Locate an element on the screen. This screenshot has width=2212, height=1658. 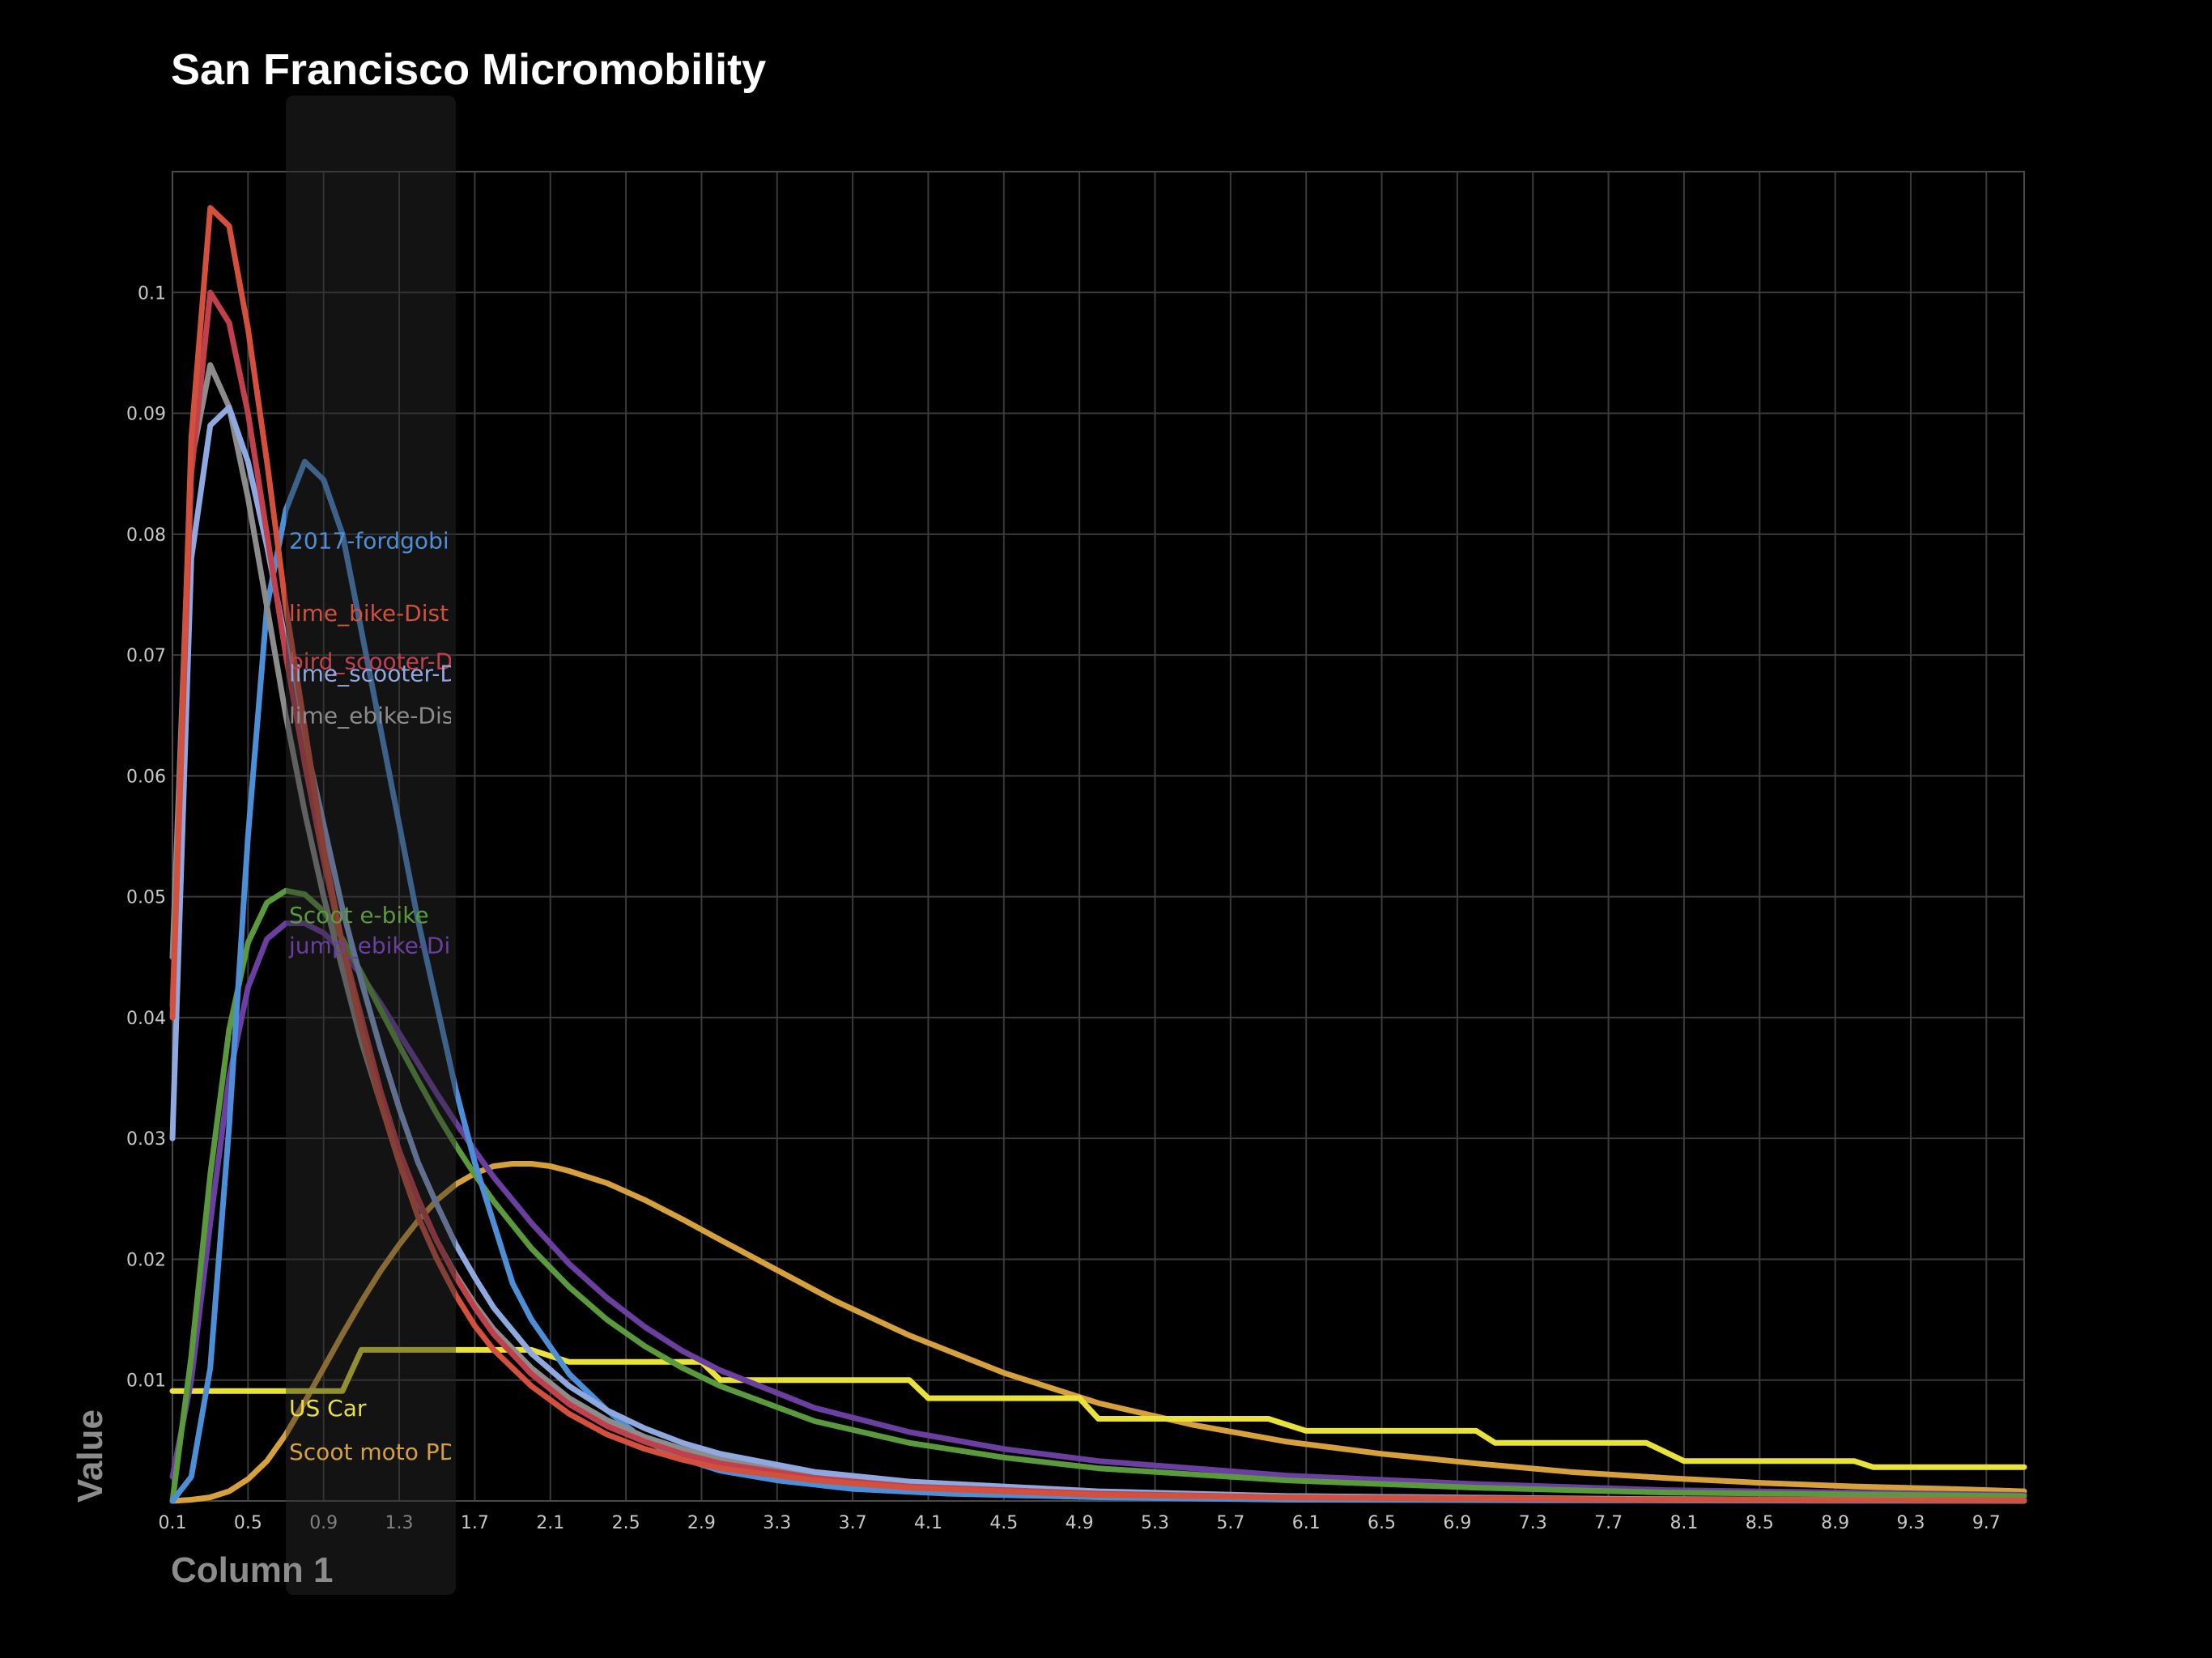
x-tick-label: 0.9 is located at coordinates (324, 1523).